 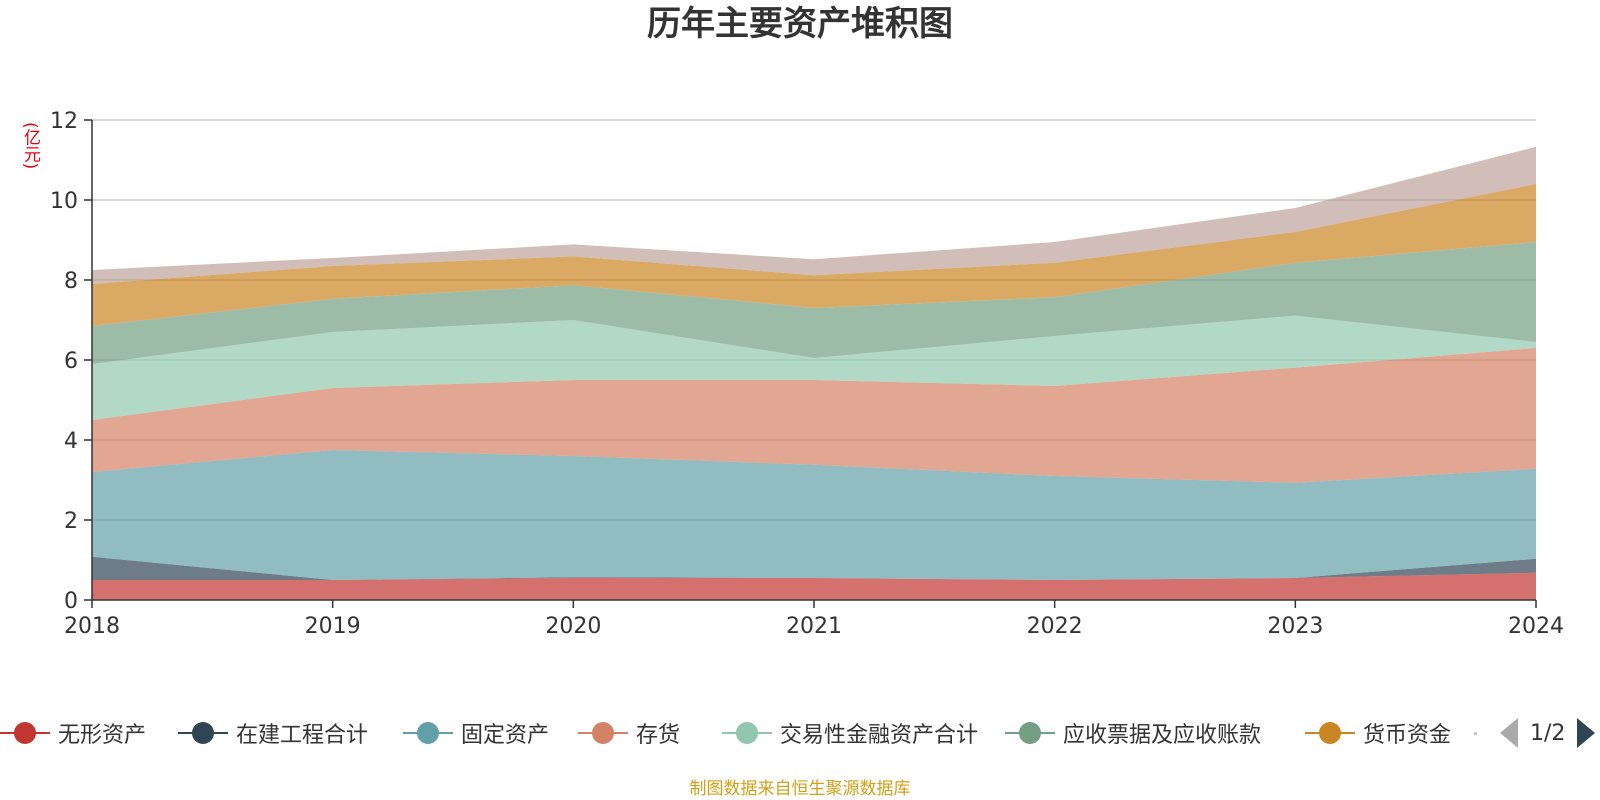 I want to click on x-tick-label: 2022, so click(x=1055, y=626).